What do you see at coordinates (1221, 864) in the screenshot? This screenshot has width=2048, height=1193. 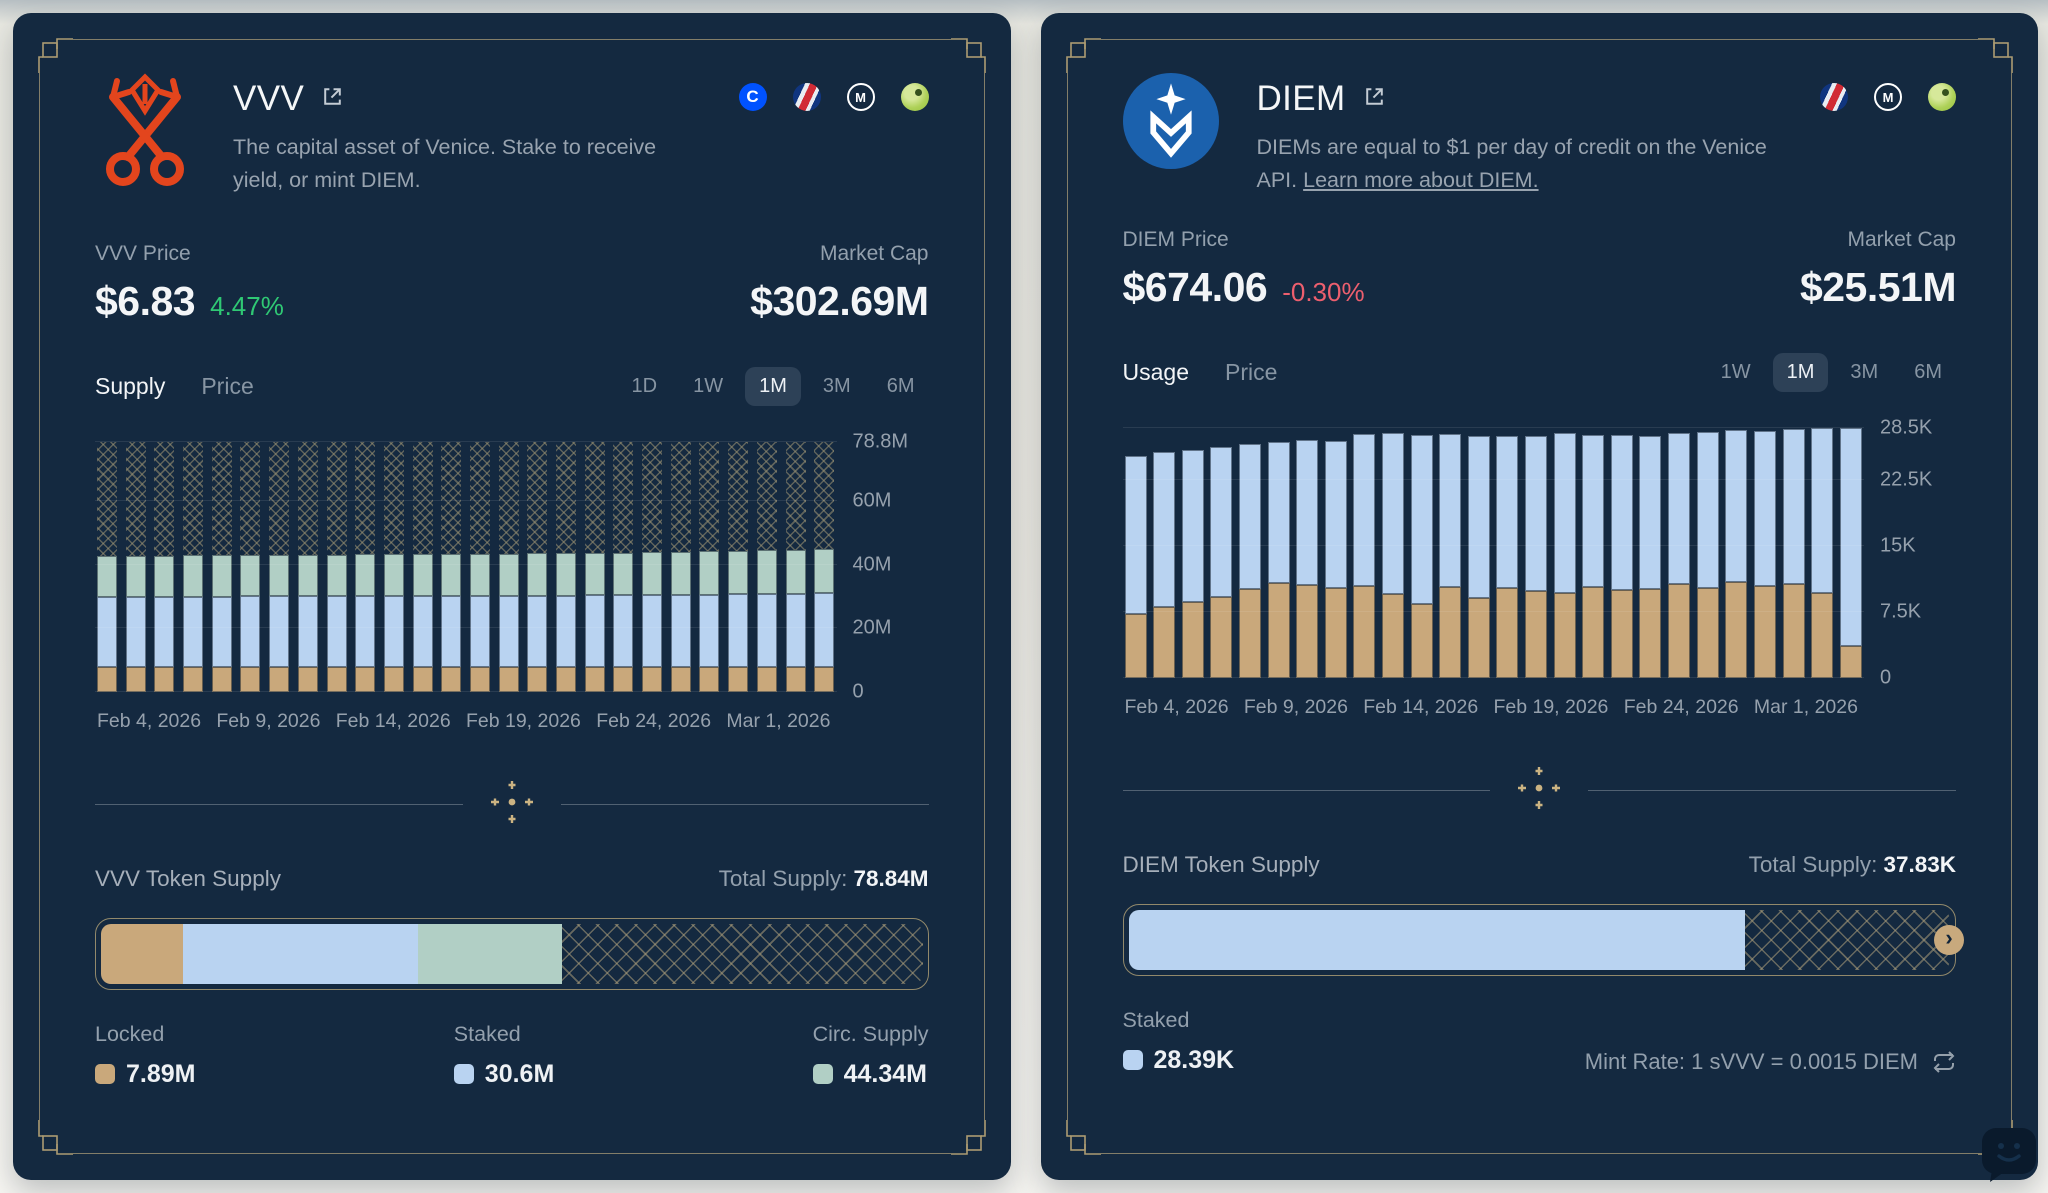 I see `supply-title: DIEM Token Supply` at bounding box center [1221, 864].